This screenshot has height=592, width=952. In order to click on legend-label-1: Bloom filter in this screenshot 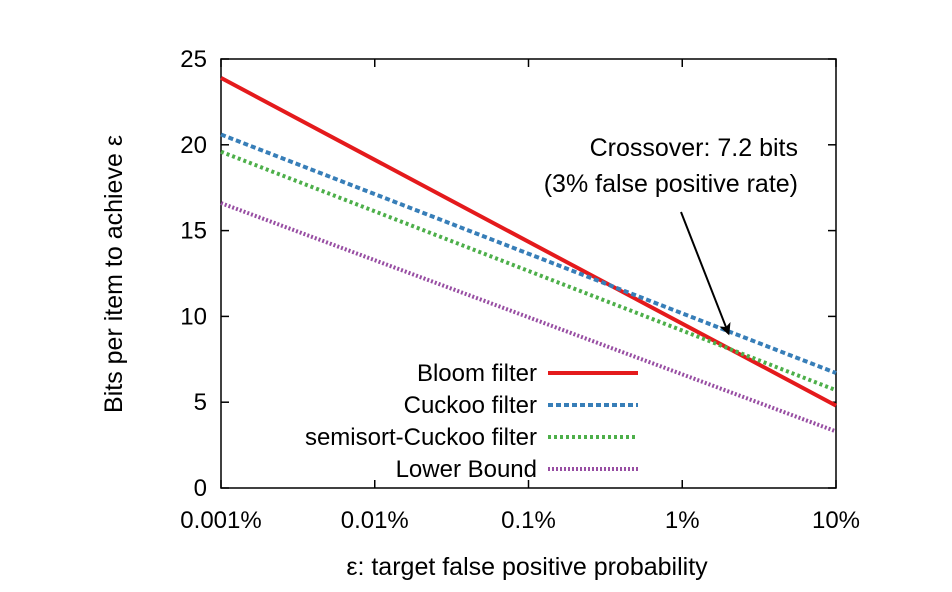, I will do `click(477, 373)`.